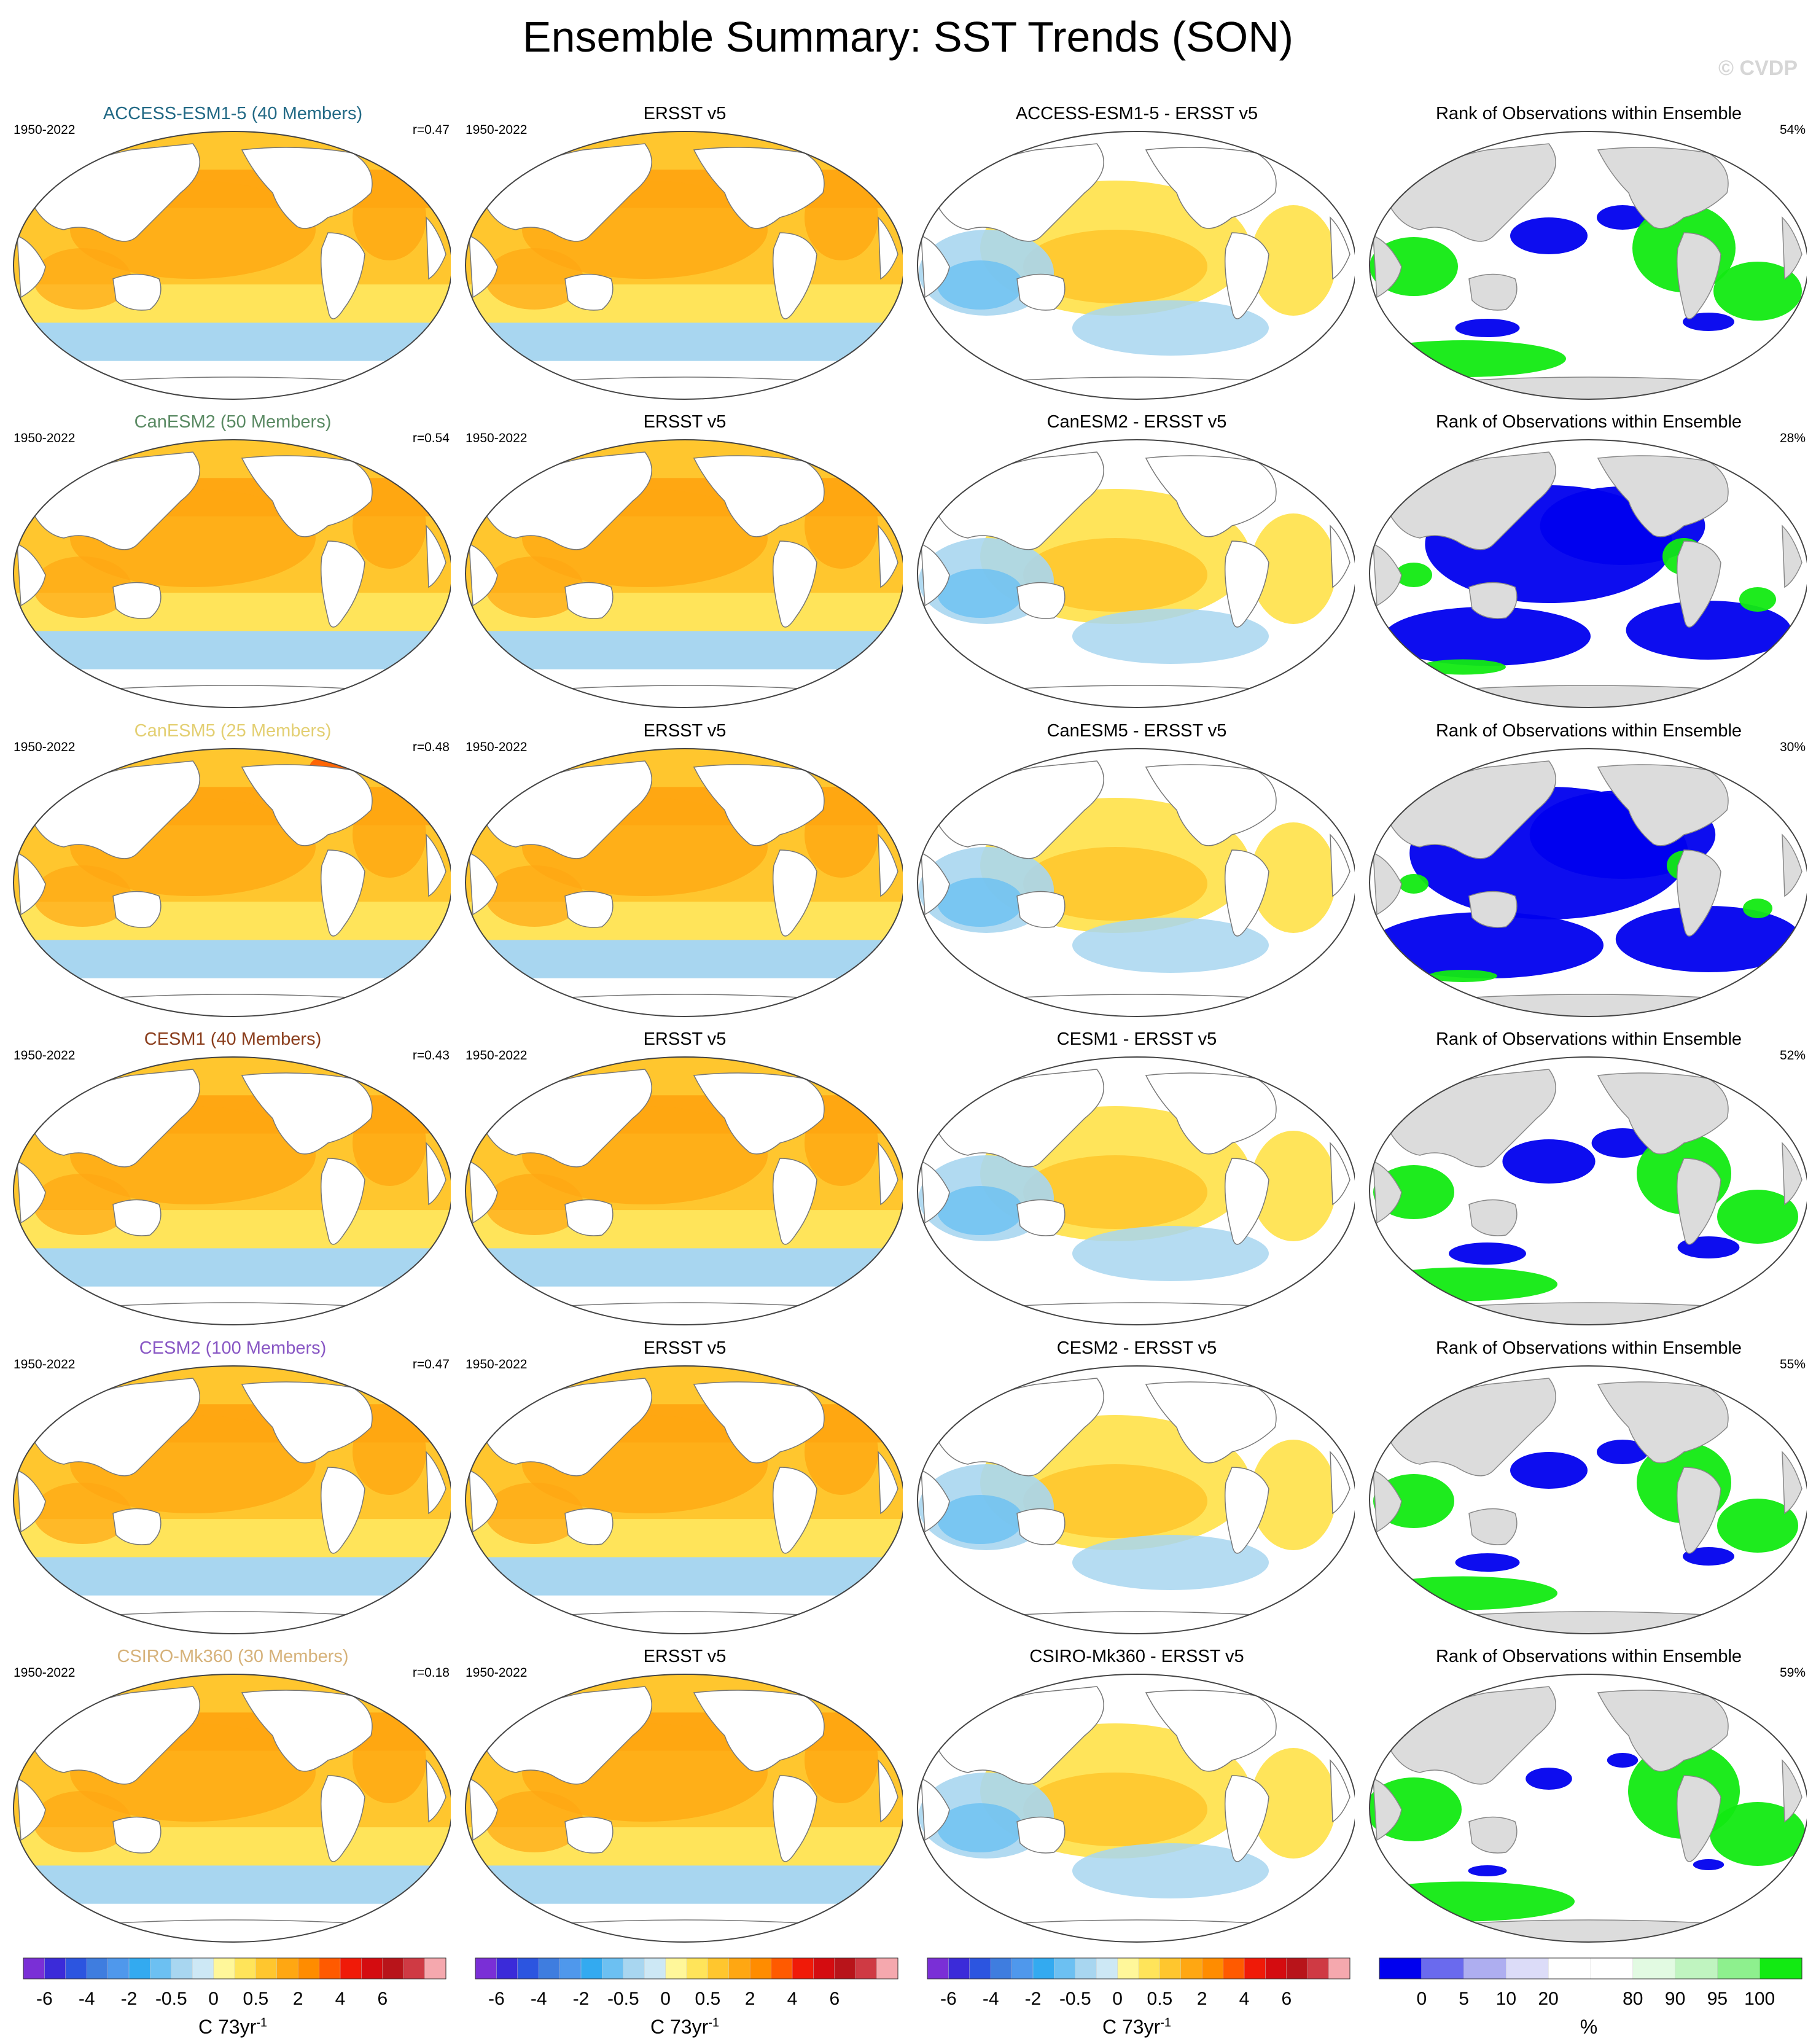  I want to click on diff-panel: ACCESS-ESM1-5 - ERSST v5, so click(1137, 252).